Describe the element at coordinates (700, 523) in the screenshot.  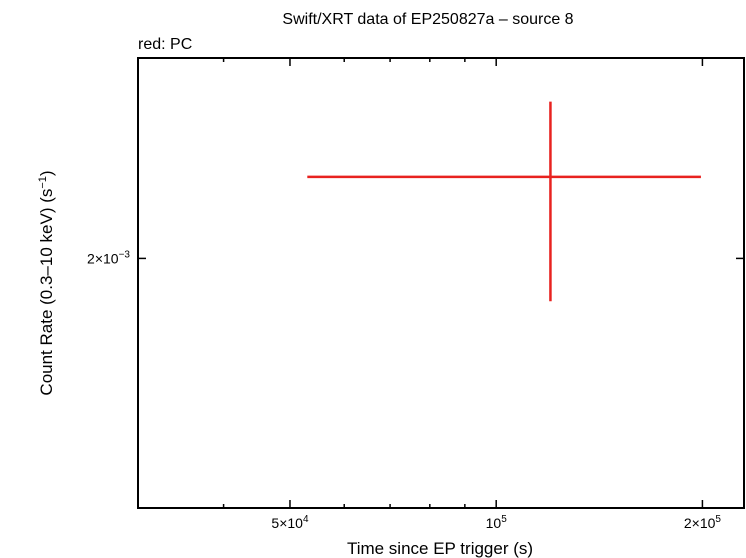
I see `x-tick-label-base: 2×10` at that location.